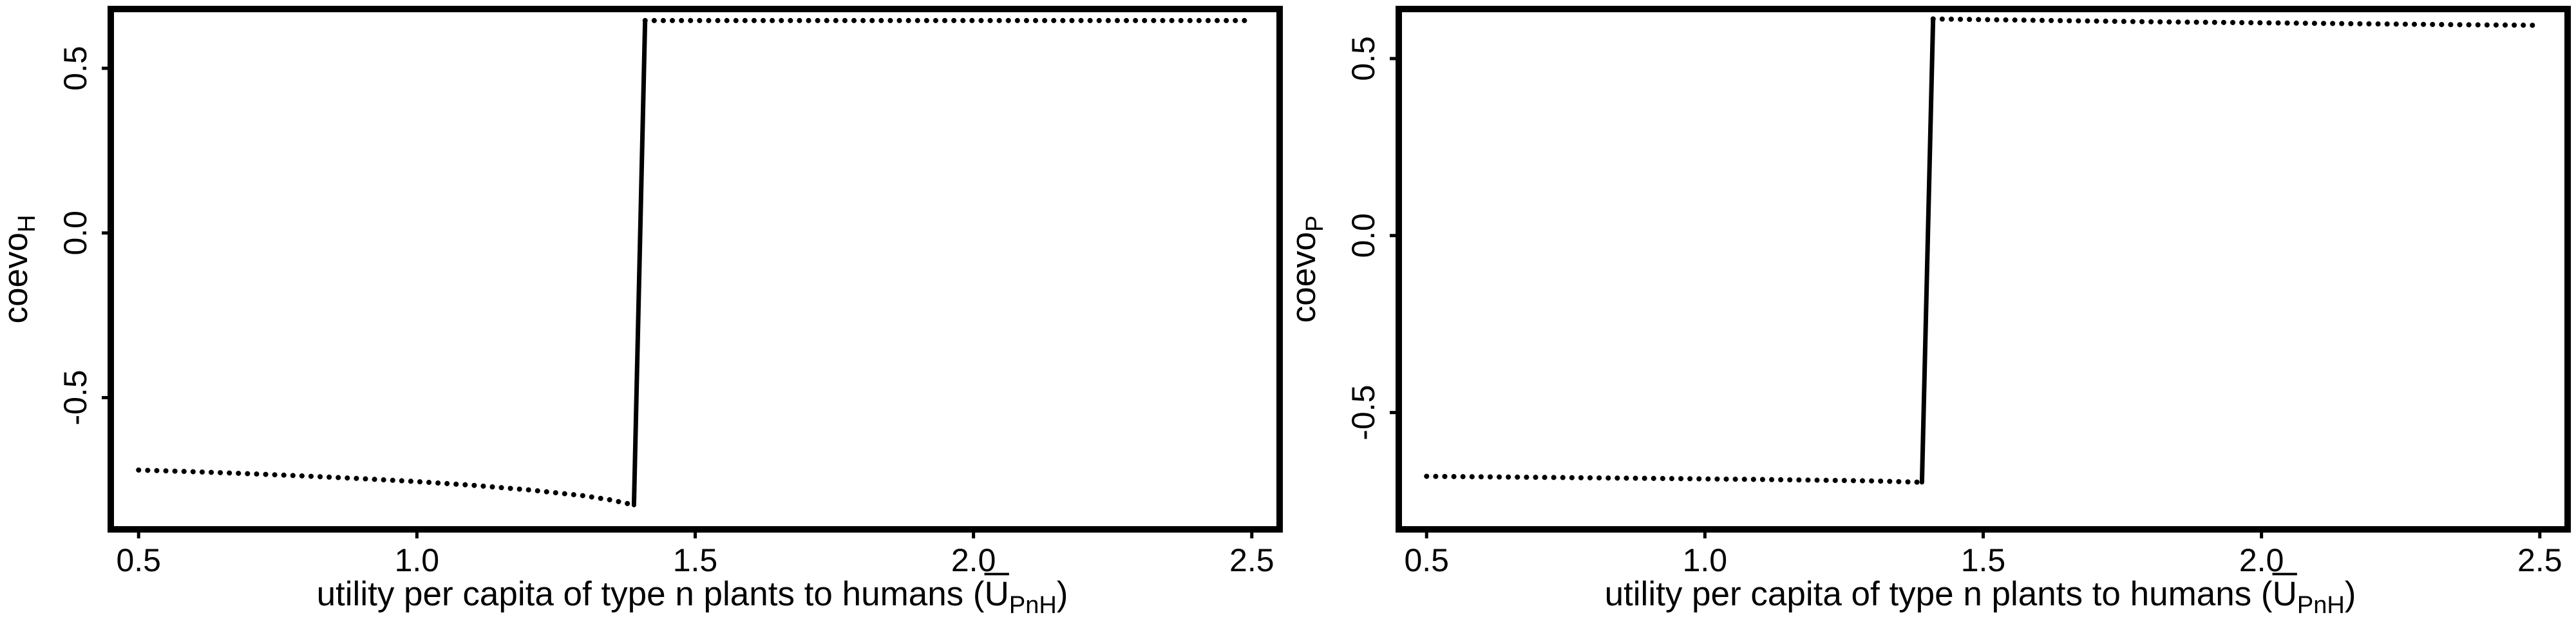 Image resolution: width=2576 pixels, height=644 pixels. Describe the element at coordinates (1307, 269) in the screenshot. I see `y-axis-label-right: coevoP` at that location.